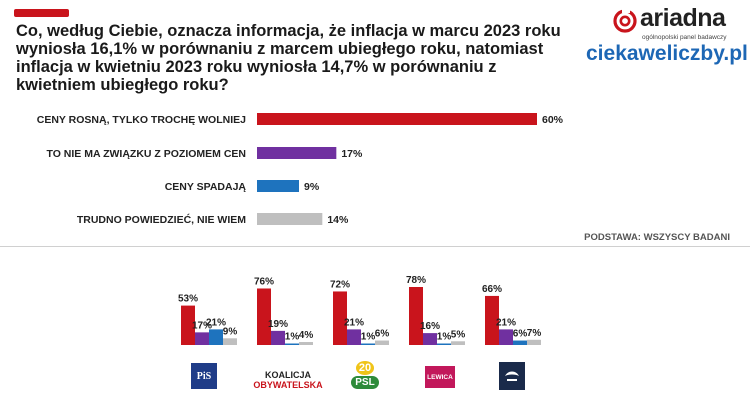  I want to click on group-value-label: 7%, so click(534, 333).